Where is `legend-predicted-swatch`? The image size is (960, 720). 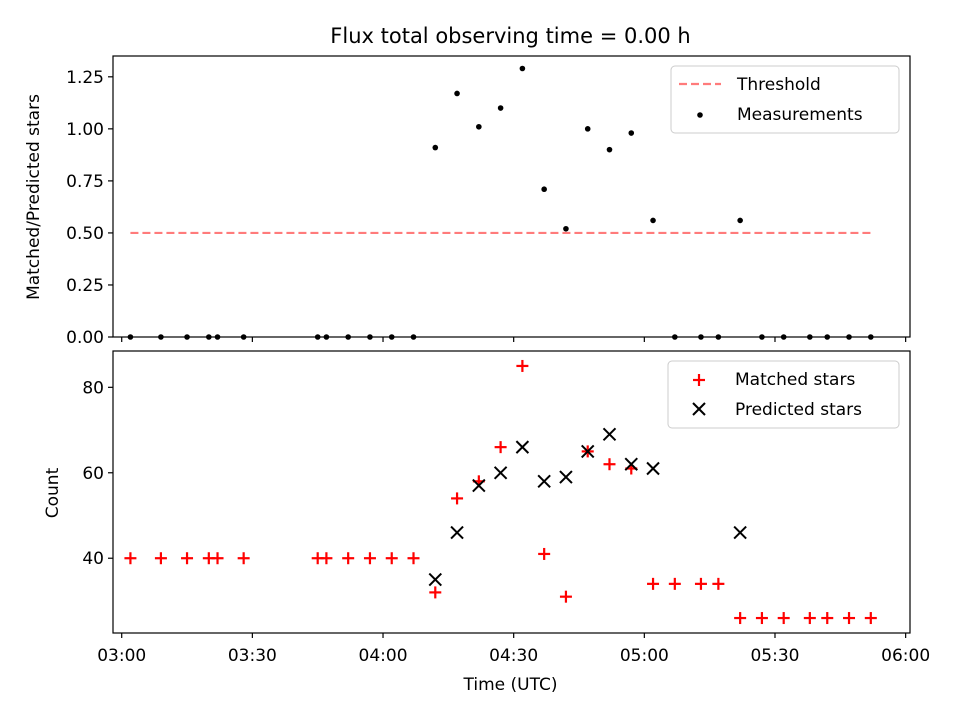
legend-predicted-swatch is located at coordinates (699, 409).